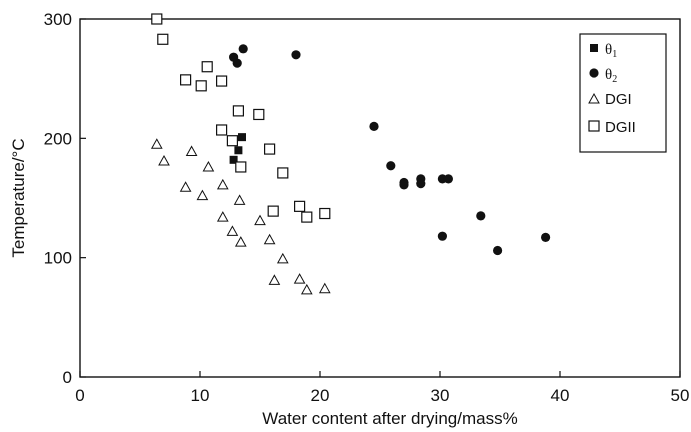 The height and width of the screenshot is (432, 691). What do you see at coordinates (620, 127) in the screenshot?
I see `legend-label-dgii: DGII` at bounding box center [620, 127].